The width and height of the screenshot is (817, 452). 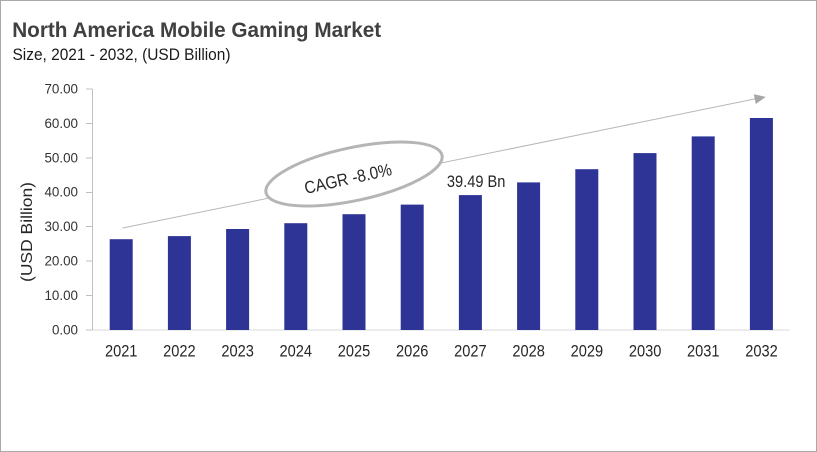 What do you see at coordinates (528, 351) in the screenshot?
I see `svg-text: 2028` at bounding box center [528, 351].